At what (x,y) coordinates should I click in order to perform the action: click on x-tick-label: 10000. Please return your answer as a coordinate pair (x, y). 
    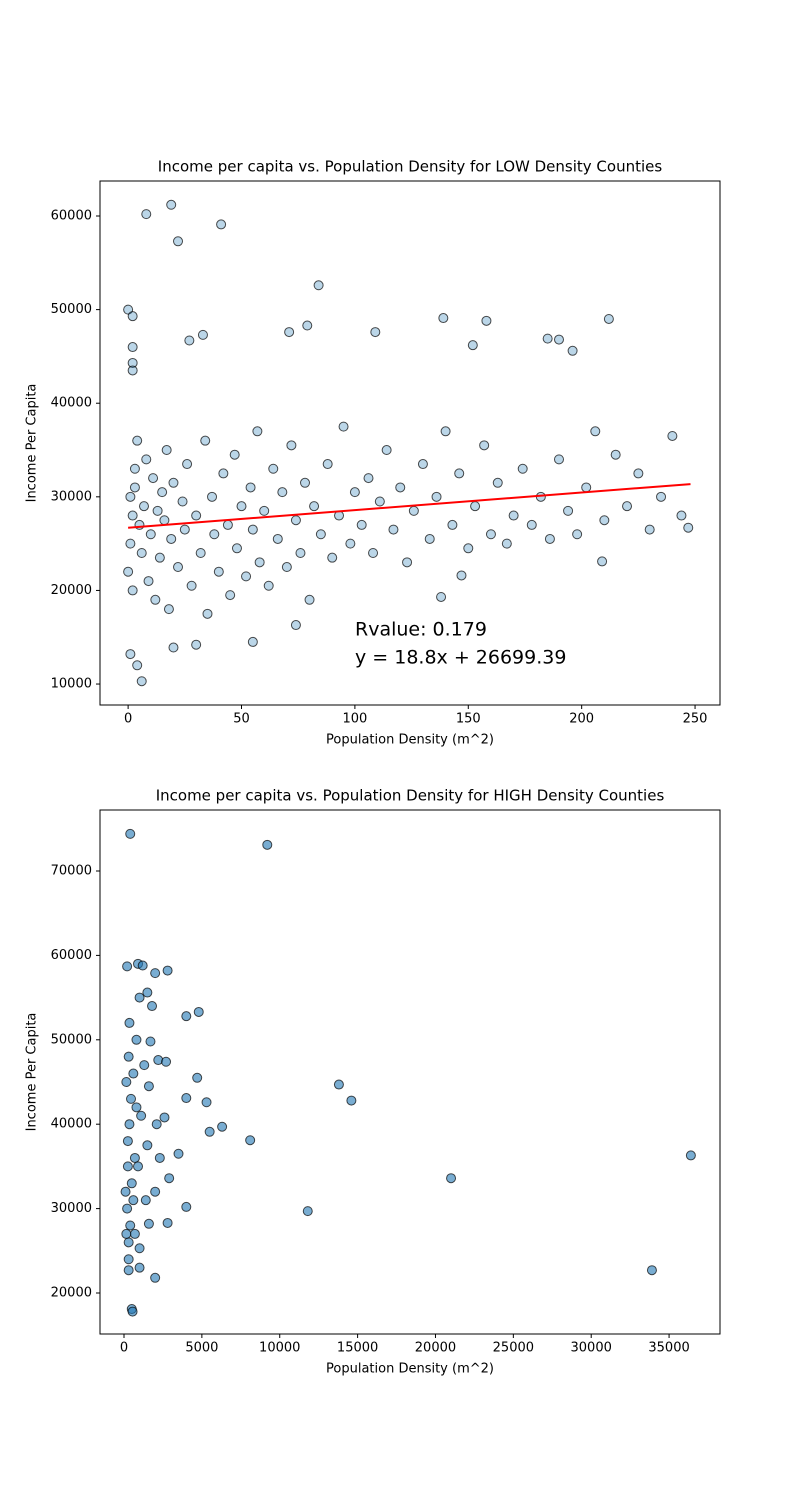
    Looking at the image, I should click on (279, 1348).